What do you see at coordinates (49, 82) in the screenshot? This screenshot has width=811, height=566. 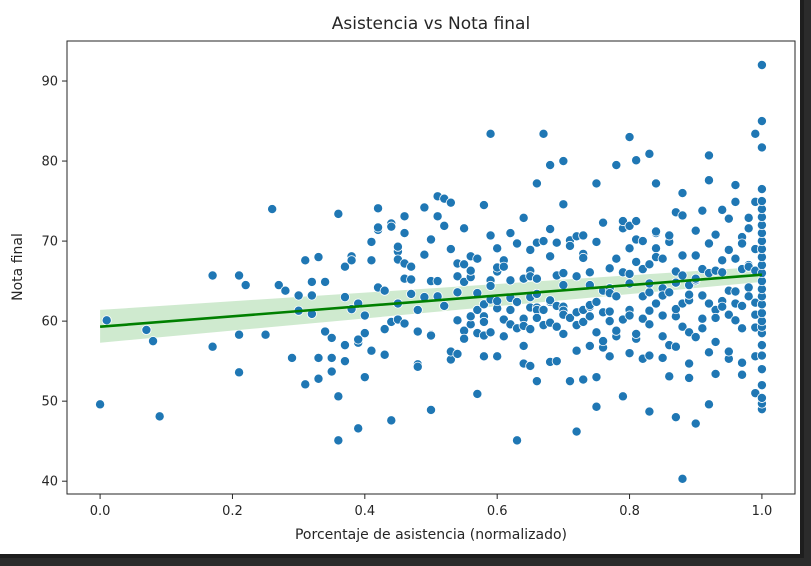 I see `y-tick-label: 90` at bounding box center [49, 82].